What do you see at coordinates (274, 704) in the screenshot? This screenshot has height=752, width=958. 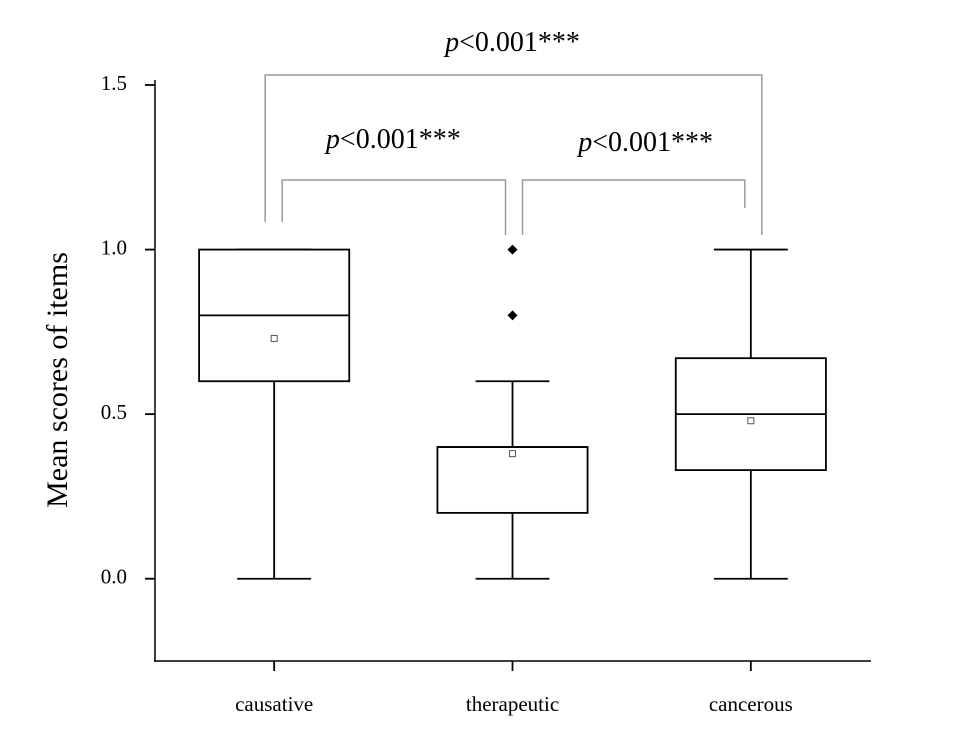 I see `x-tick-label: causative` at bounding box center [274, 704].